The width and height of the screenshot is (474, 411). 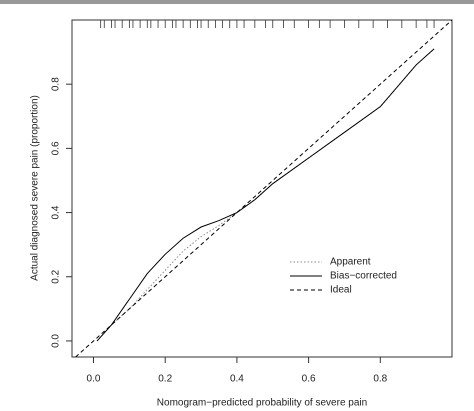 I want to click on legend-label: Ideal, so click(x=341, y=290).